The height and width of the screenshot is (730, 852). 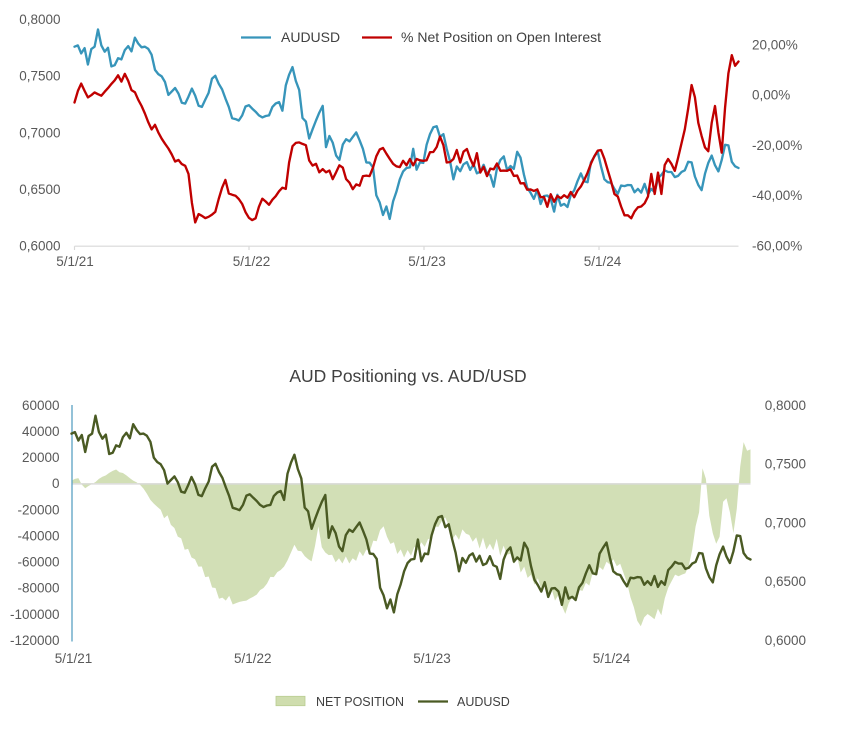 I want to click on svg-text: NET POSITION, so click(x=360, y=702).